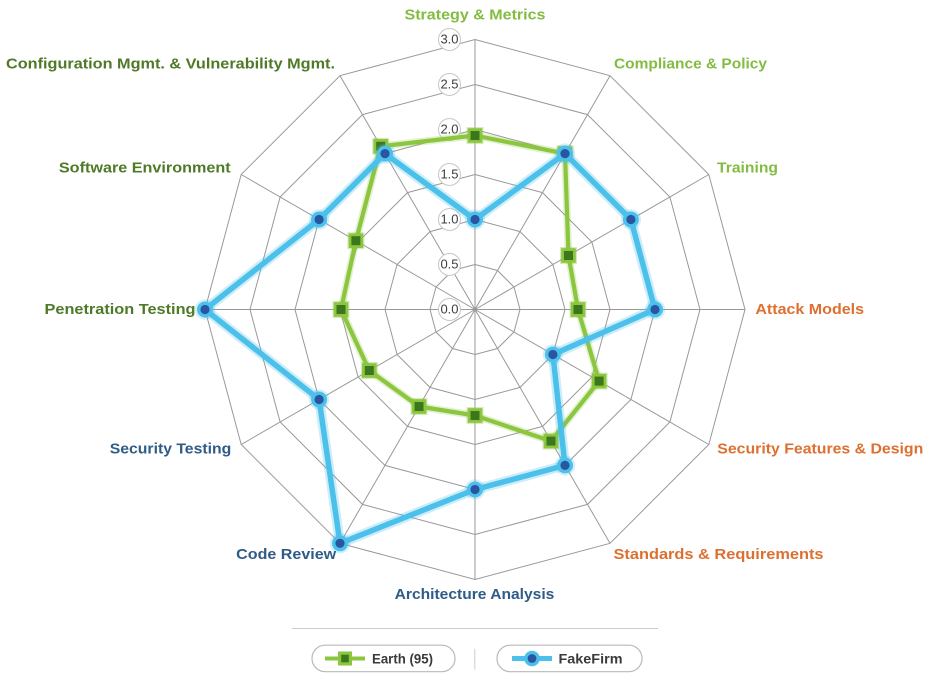 Image resolution: width=931 pixels, height=687 pixels. Describe the element at coordinates (475, 15) in the screenshot. I see `svg-text: Strategy & Metrics` at that location.